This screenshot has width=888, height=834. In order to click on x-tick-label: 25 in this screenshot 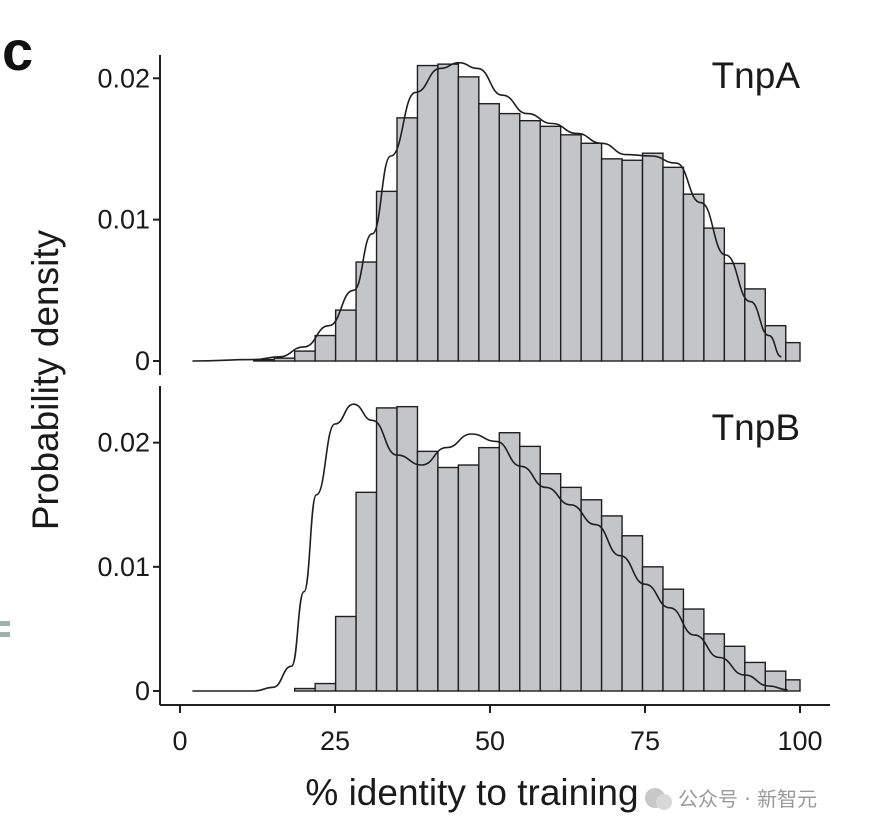, I will do `click(335, 741)`.